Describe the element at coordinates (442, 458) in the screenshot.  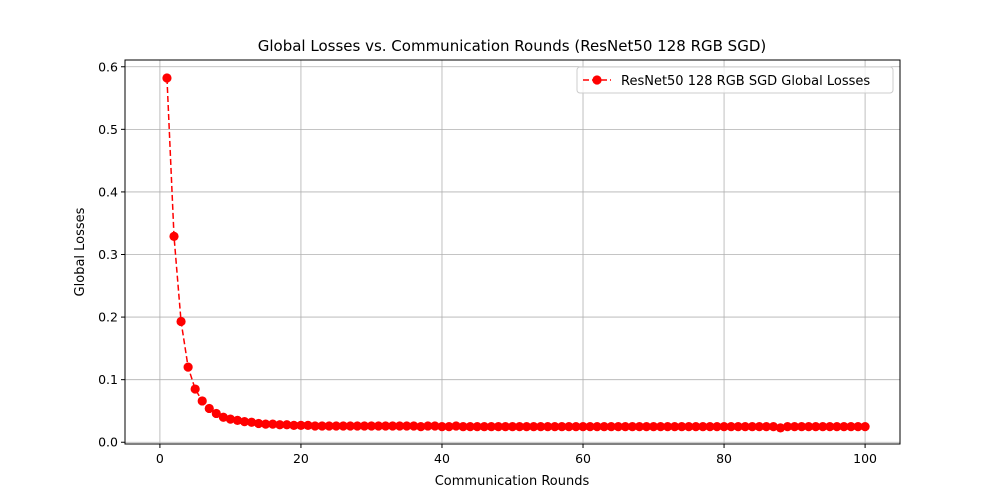
I see `x-tick-label: 40` at that location.